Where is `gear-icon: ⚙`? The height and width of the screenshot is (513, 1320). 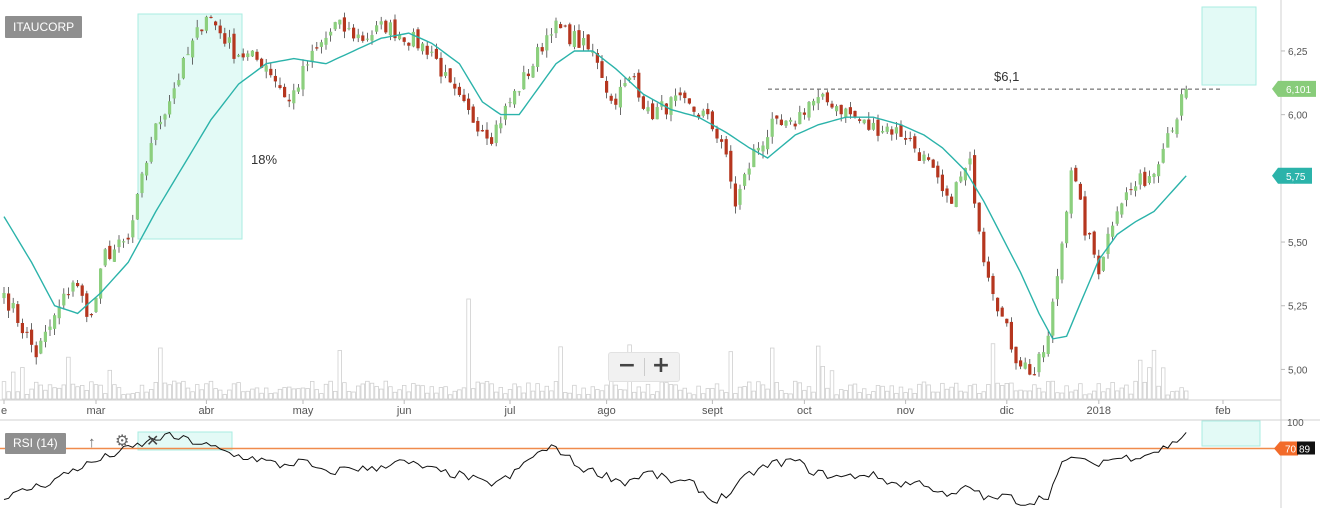
gear-icon: ⚙ is located at coordinates (122, 441).